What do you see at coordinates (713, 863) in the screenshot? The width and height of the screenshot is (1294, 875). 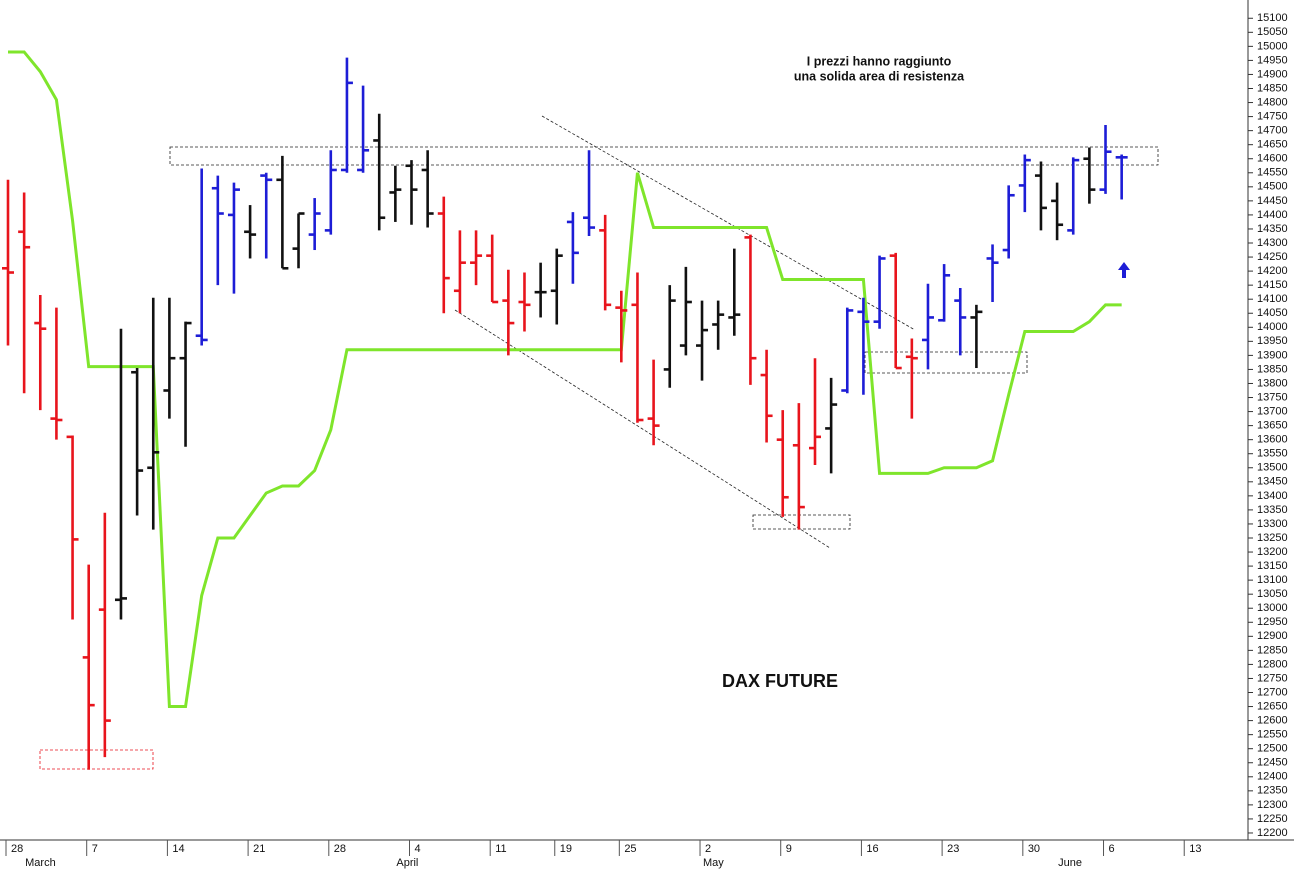 I see `month-label: May` at bounding box center [713, 863].